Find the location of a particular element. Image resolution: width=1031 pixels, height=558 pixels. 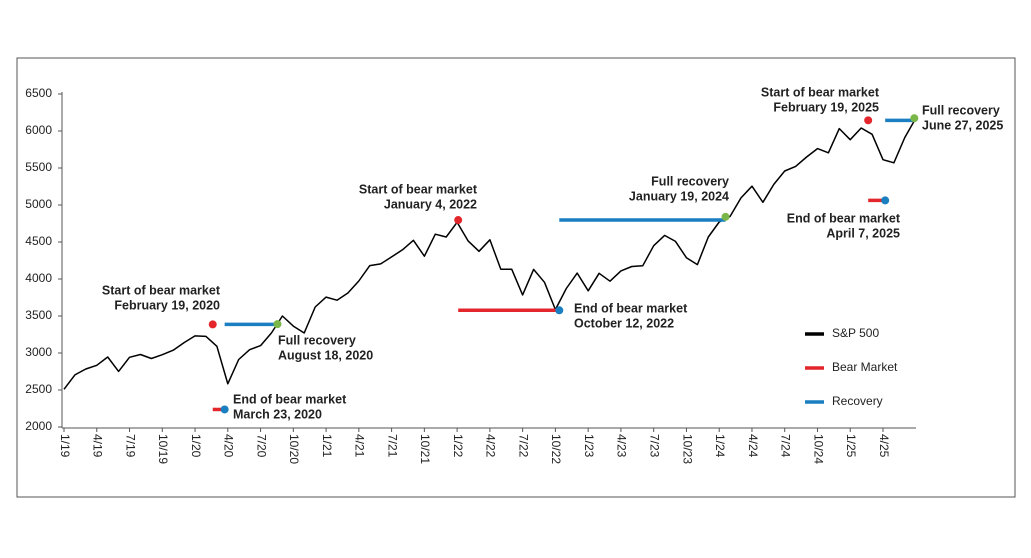

legend-label: S&P 500 is located at coordinates (855, 333).